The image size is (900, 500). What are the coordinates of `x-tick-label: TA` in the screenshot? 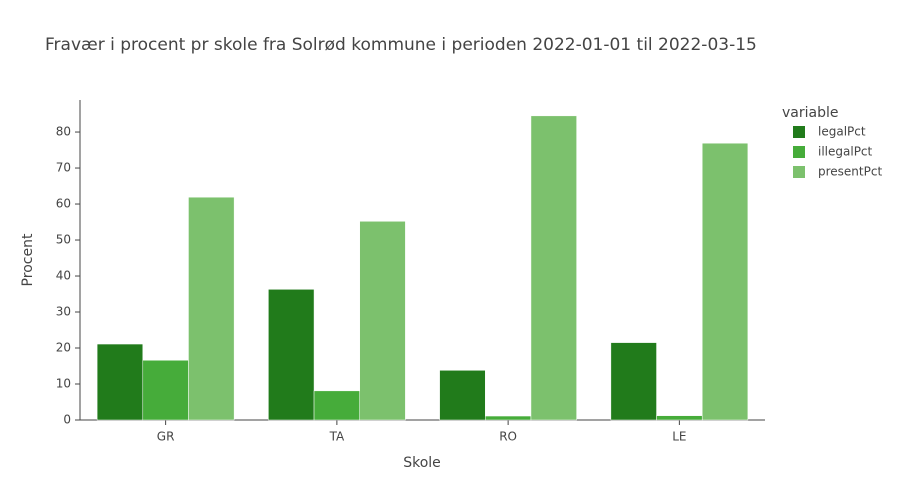 It's located at (337, 437).